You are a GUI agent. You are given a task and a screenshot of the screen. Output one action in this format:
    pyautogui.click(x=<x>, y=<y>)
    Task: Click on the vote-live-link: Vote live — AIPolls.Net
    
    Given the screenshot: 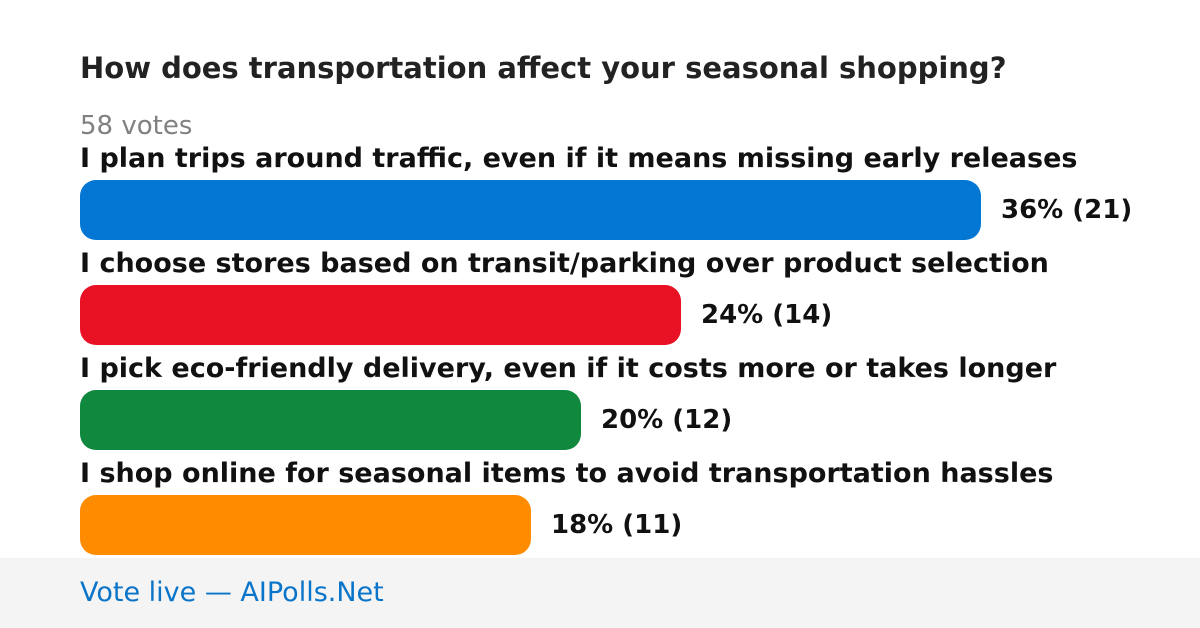 What is the action you would take?
    pyautogui.click(x=232, y=592)
    